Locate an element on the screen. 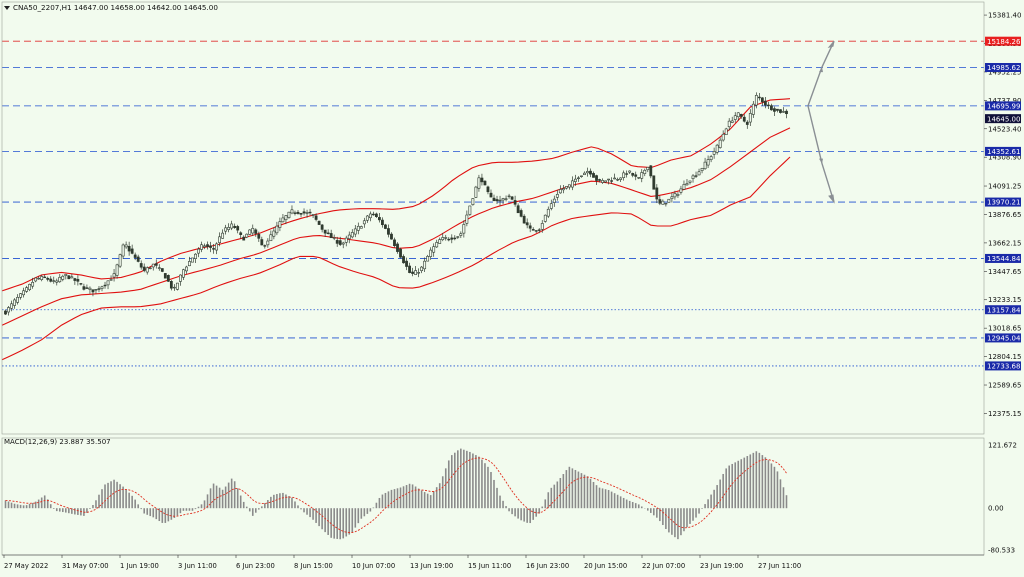 The width and height of the screenshot is (1024, 577). x-tick-label: 3 Jun 11:00 is located at coordinates (197, 566).